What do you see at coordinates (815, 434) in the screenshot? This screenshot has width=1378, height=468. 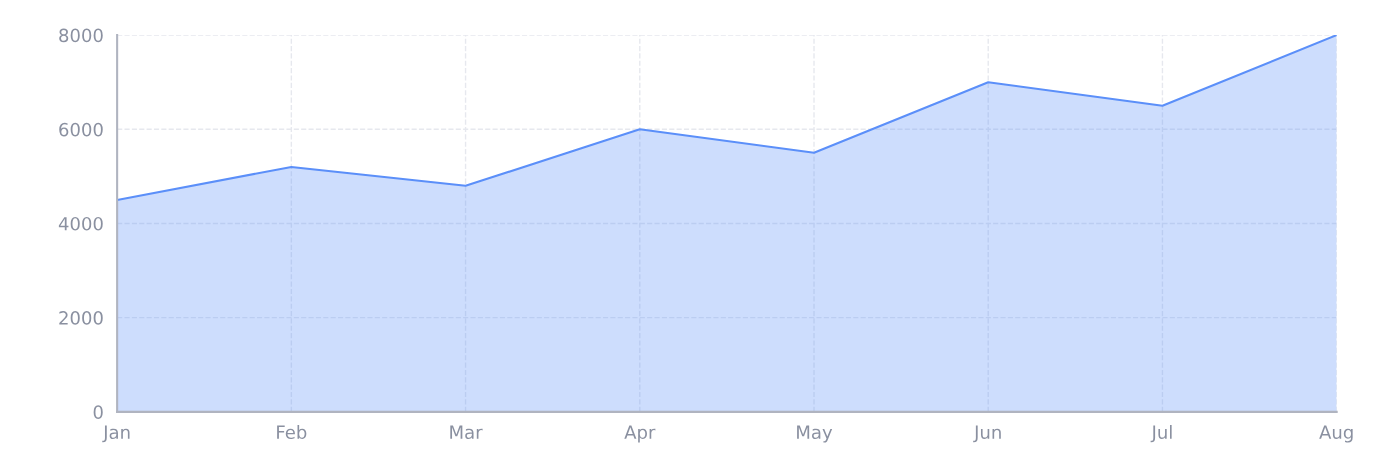 I see `x-tick-label: May` at bounding box center [815, 434].